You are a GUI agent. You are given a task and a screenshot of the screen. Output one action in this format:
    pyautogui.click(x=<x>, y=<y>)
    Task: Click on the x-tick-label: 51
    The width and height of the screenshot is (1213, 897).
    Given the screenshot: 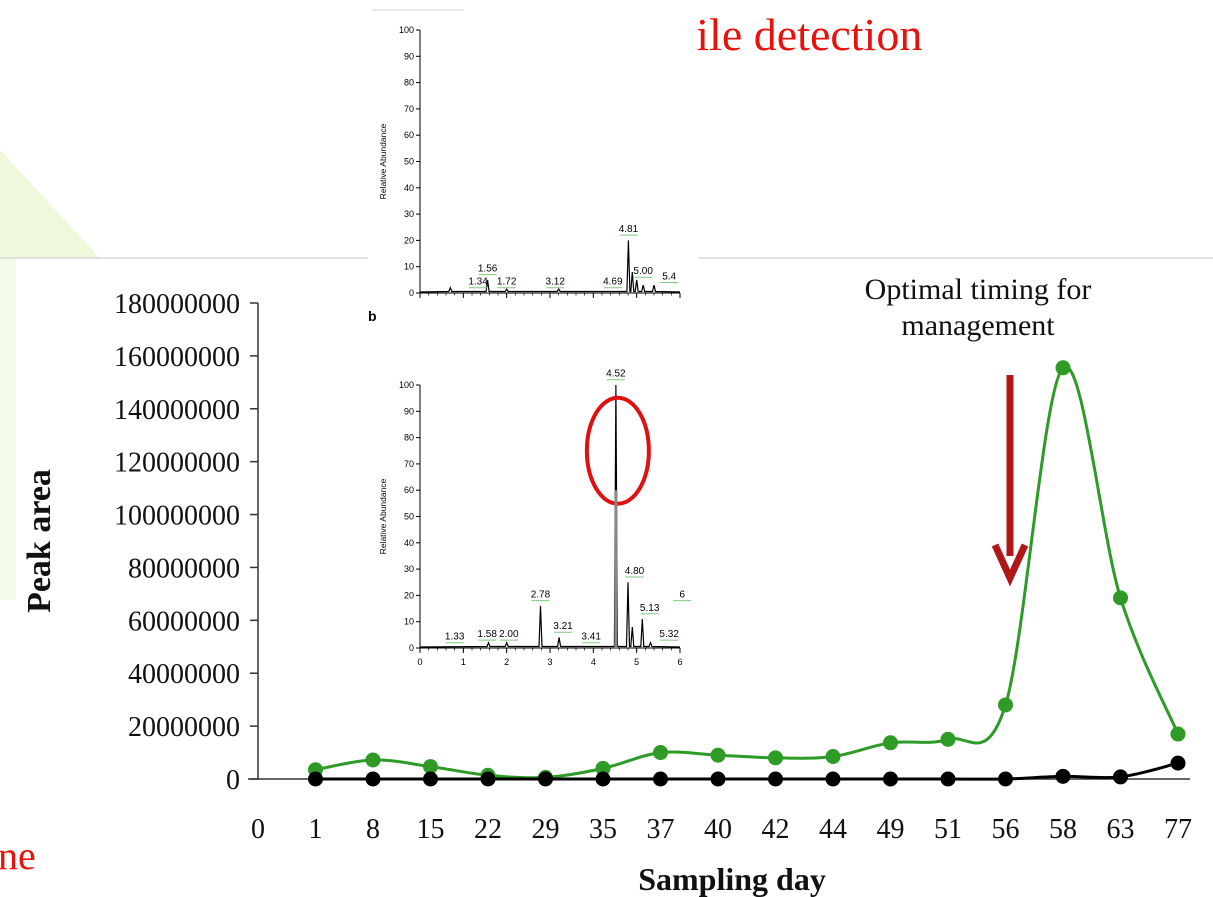 What is the action you would take?
    pyautogui.click(x=948, y=829)
    